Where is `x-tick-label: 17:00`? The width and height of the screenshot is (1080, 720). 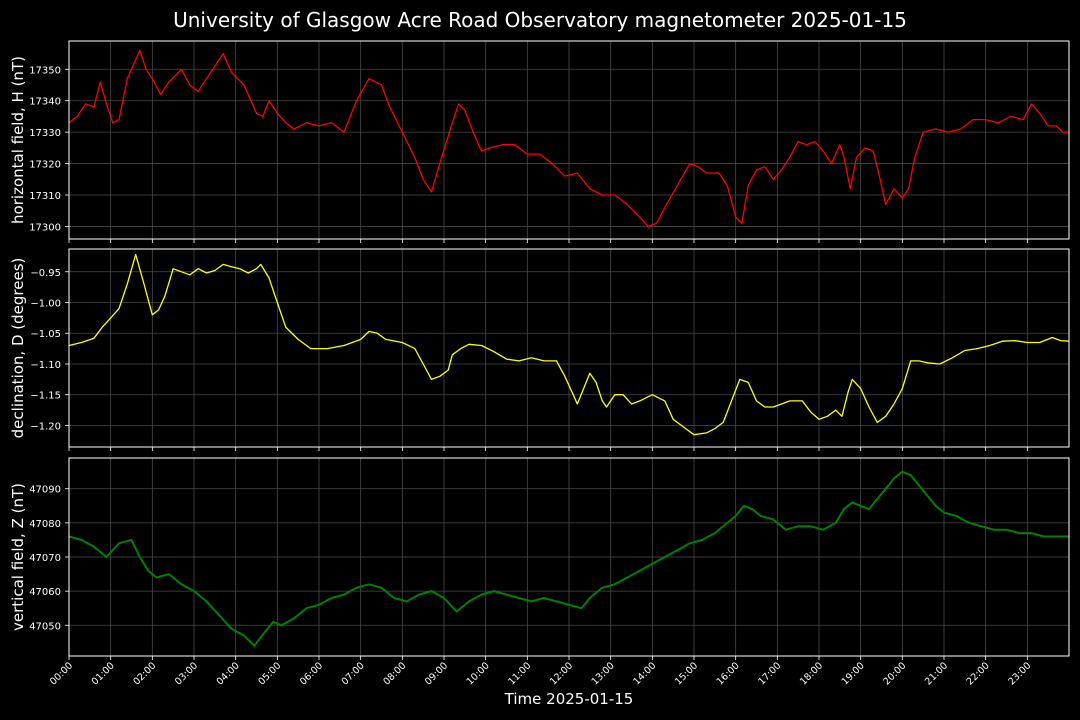 x-tick-label: 17:00 is located at coordinates (769, 673).